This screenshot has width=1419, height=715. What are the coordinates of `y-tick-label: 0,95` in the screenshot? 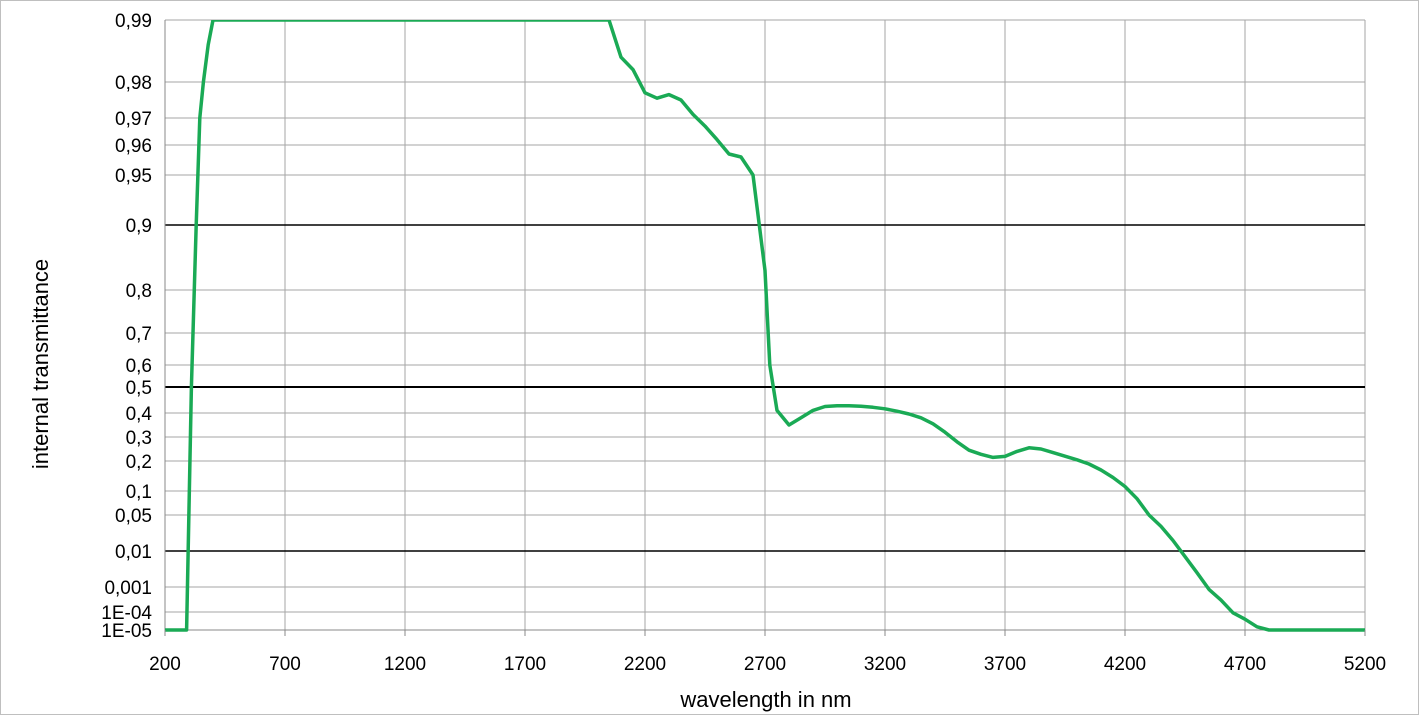 It's located at (133, 176).